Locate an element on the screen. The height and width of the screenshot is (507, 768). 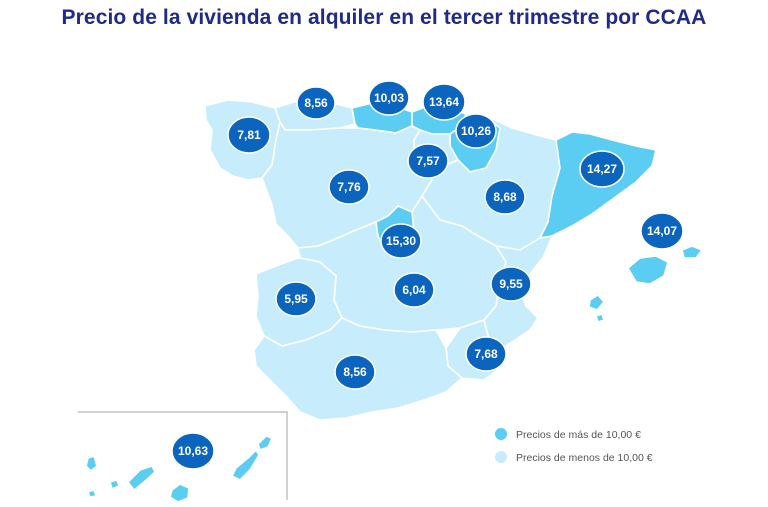
badge-murcia is located at coordinates (486, 354).